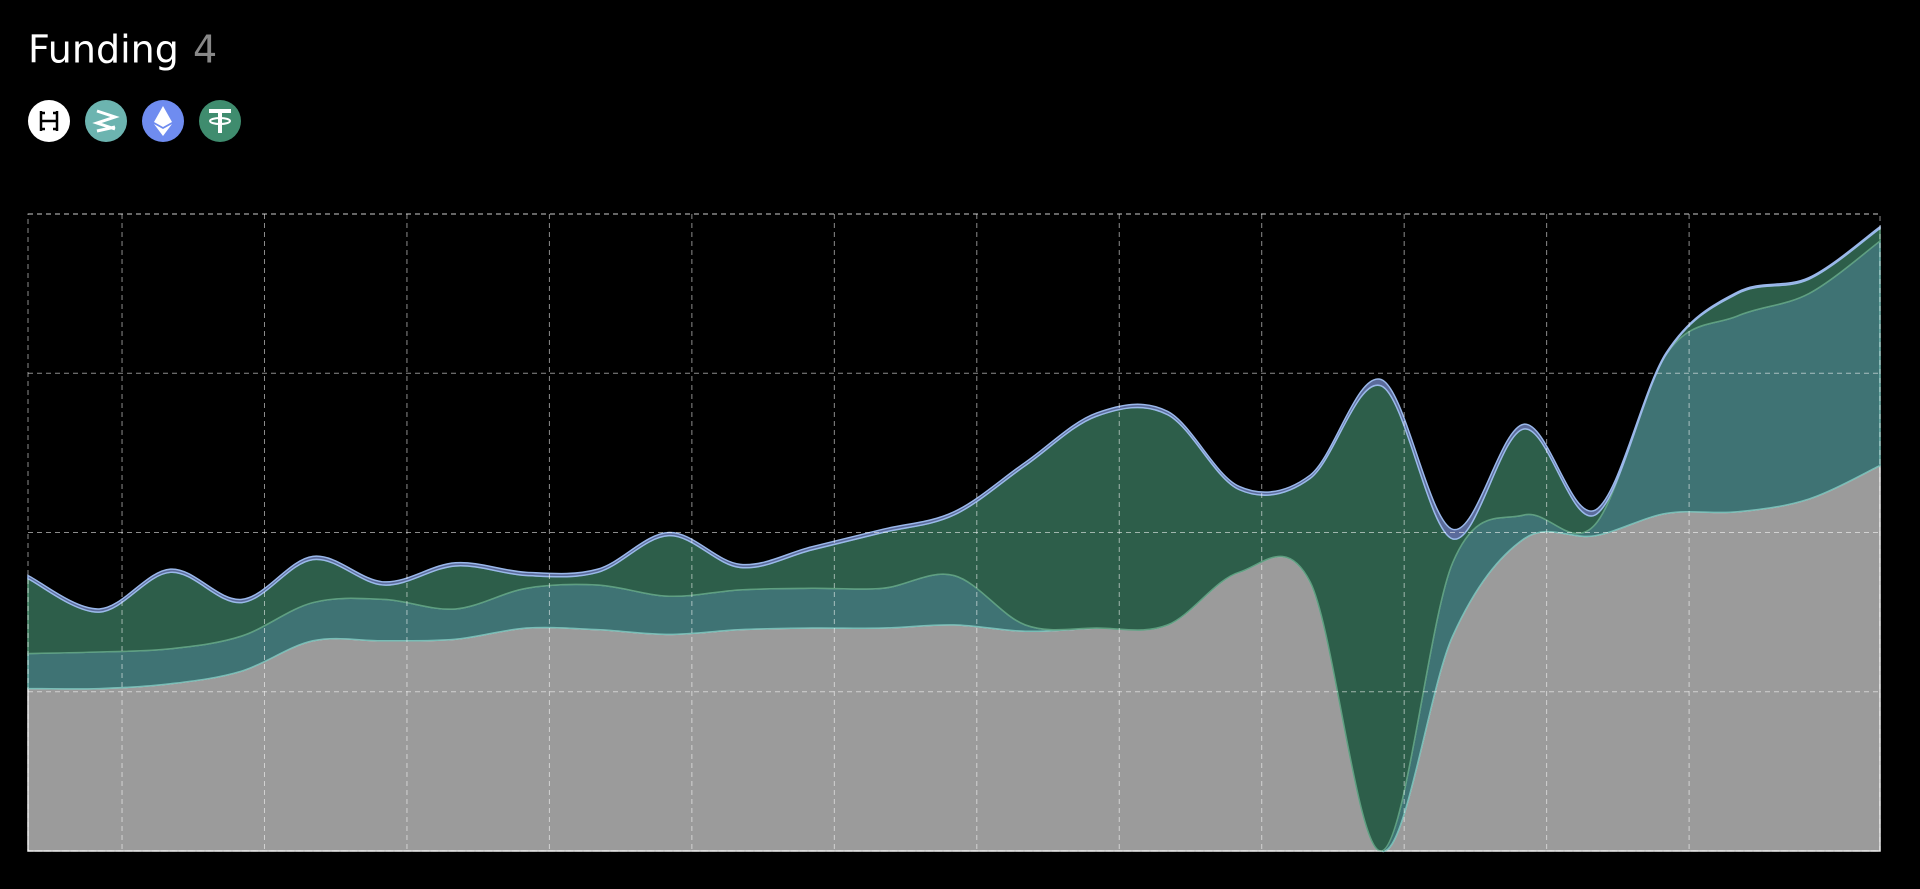  What do you see at coordinates (134, 121) in the screenshot?
I see `asset-icons` at bounding box center [134, 121].